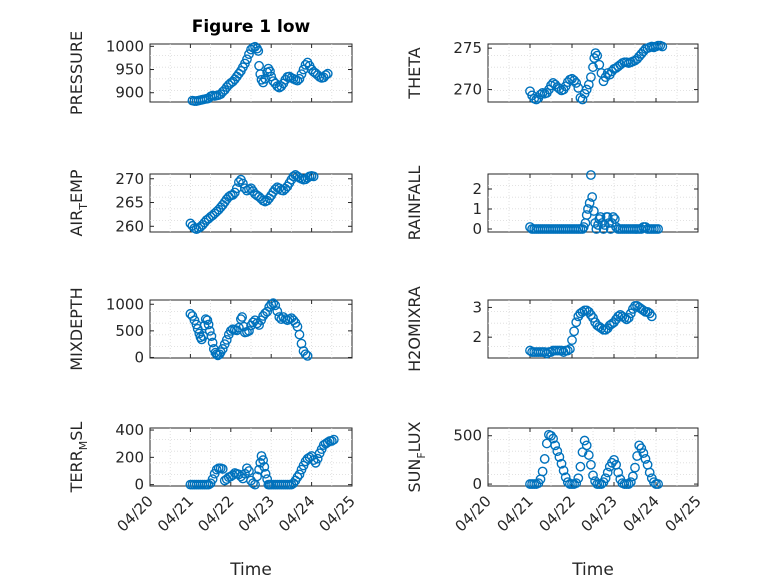 The image size is (778, 583). Describe the element at coordinates (78, 202) in the screenshot. I see `y-axis-label: AIRTEMP` at that location.